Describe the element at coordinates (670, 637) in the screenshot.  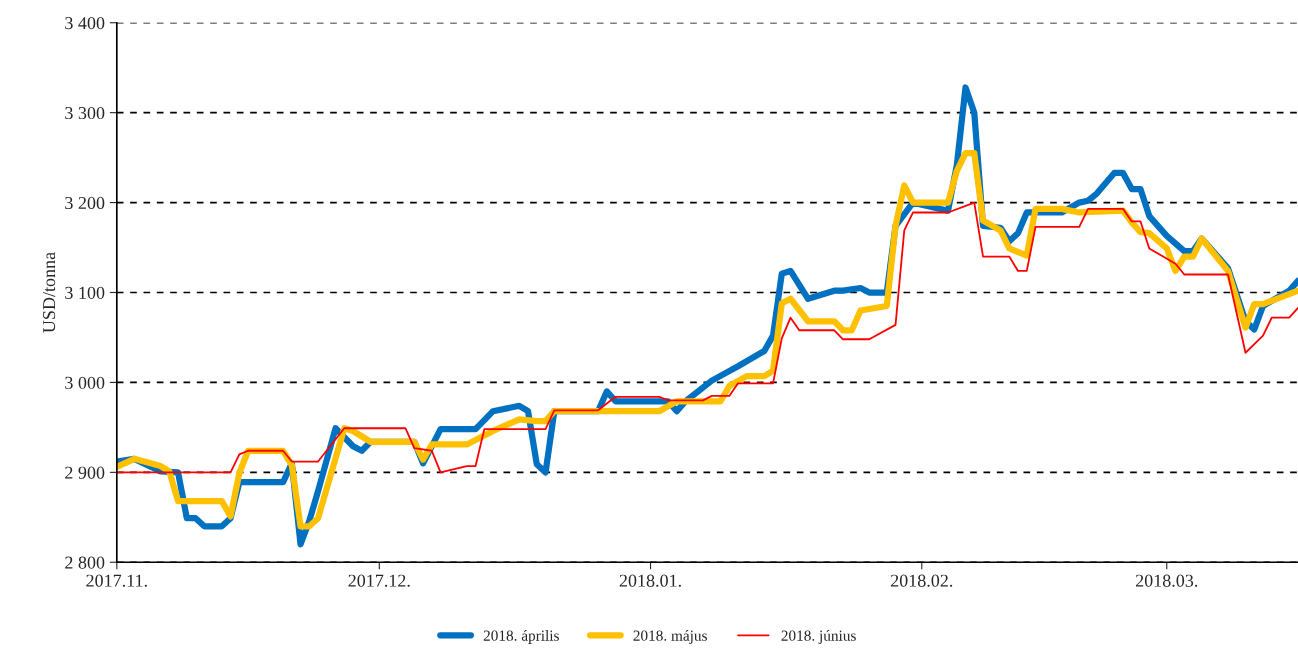
I see `legend-label: 2018. május` at that location.